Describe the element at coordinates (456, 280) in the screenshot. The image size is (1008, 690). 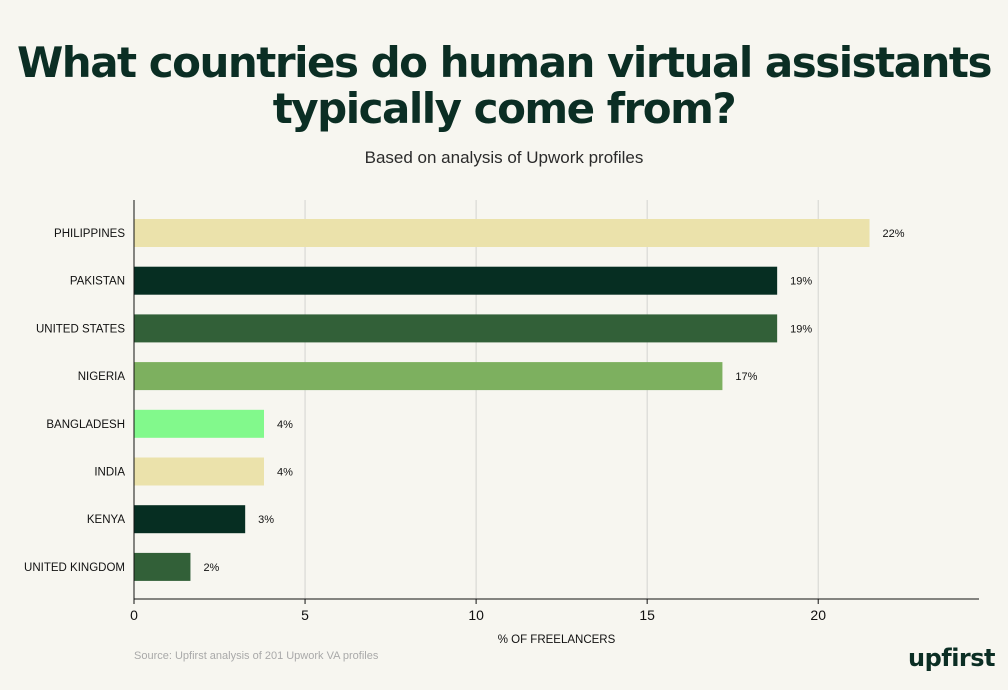
I see `bar-pakistan` at that location.